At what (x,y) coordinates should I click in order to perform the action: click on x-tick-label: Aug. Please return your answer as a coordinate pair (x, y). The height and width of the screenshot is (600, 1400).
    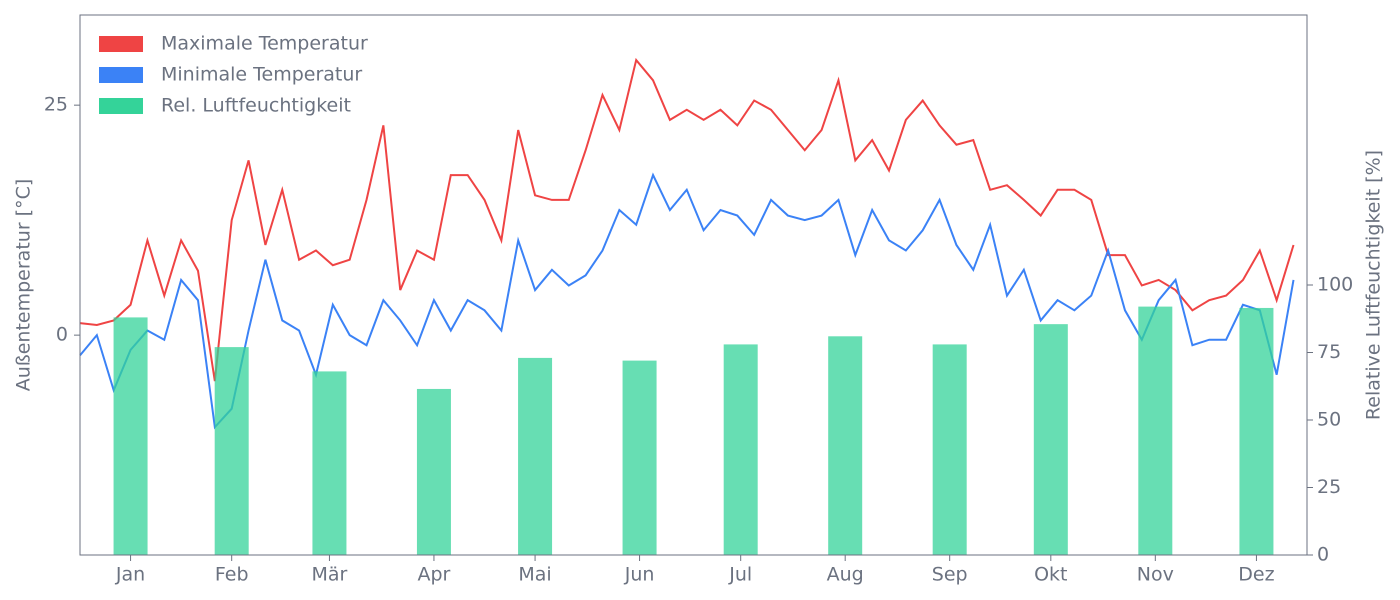
    Looking at the image, I should click on (845, 575).